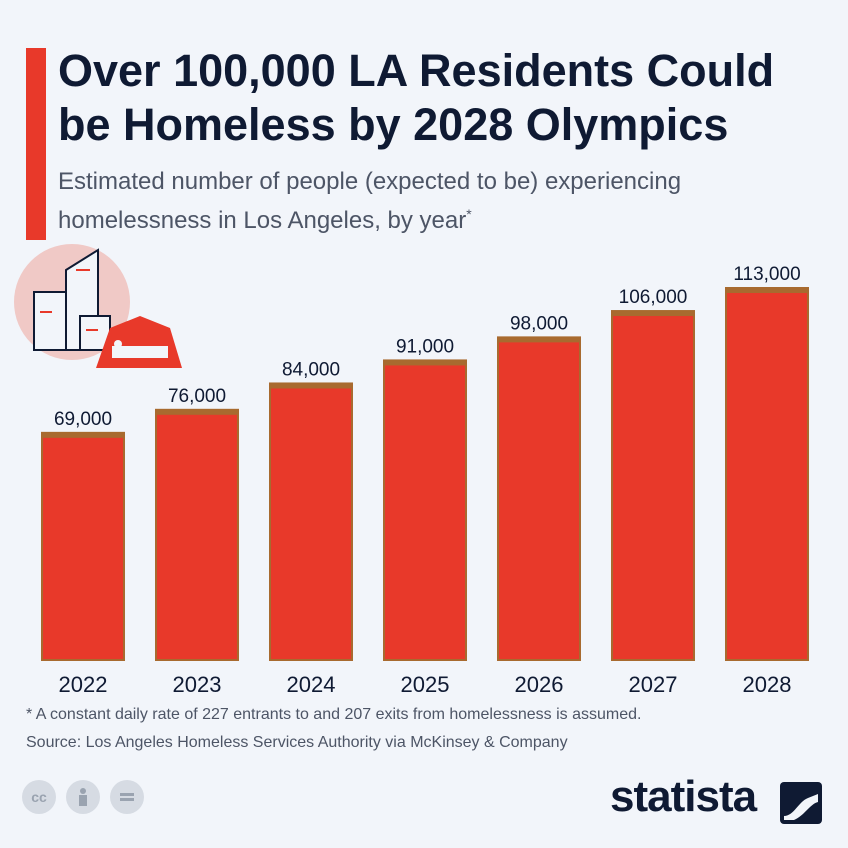  Describe the element at coordinates (767, 290) in the screenshot. I see `bar-top-edge-2028` at that location.